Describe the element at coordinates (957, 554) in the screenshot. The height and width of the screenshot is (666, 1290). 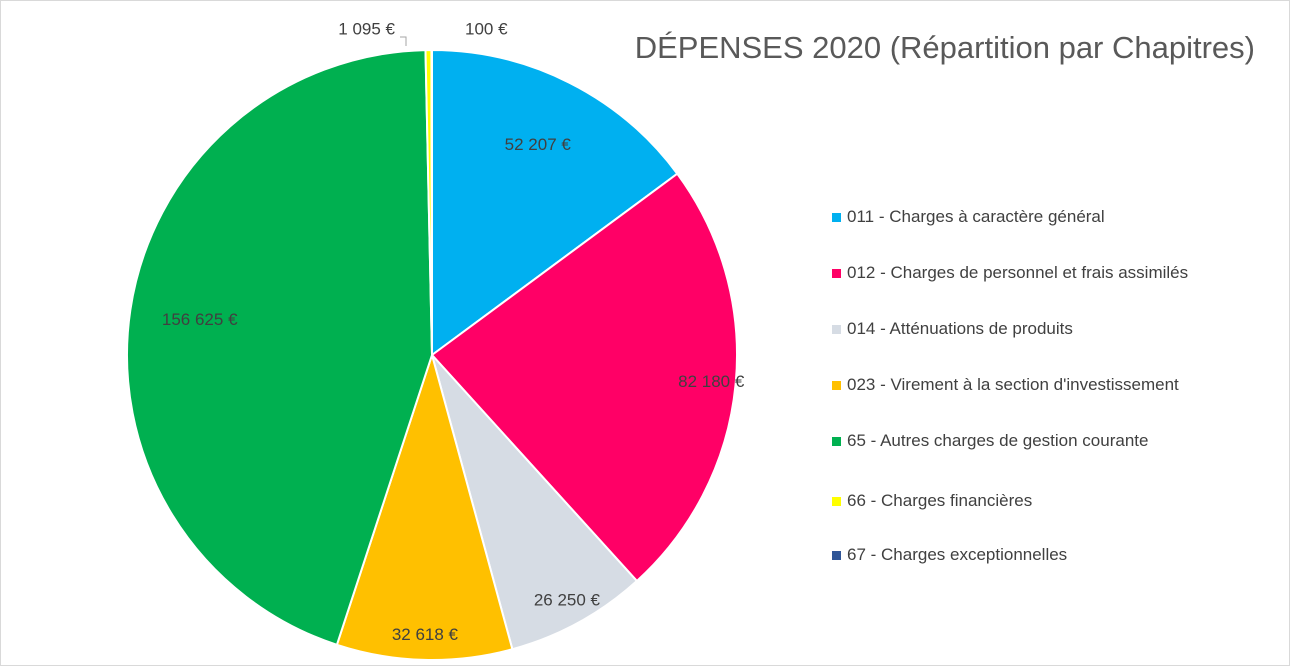
I see `legend-label: 67 - Charges exceptionnelles` at that location.